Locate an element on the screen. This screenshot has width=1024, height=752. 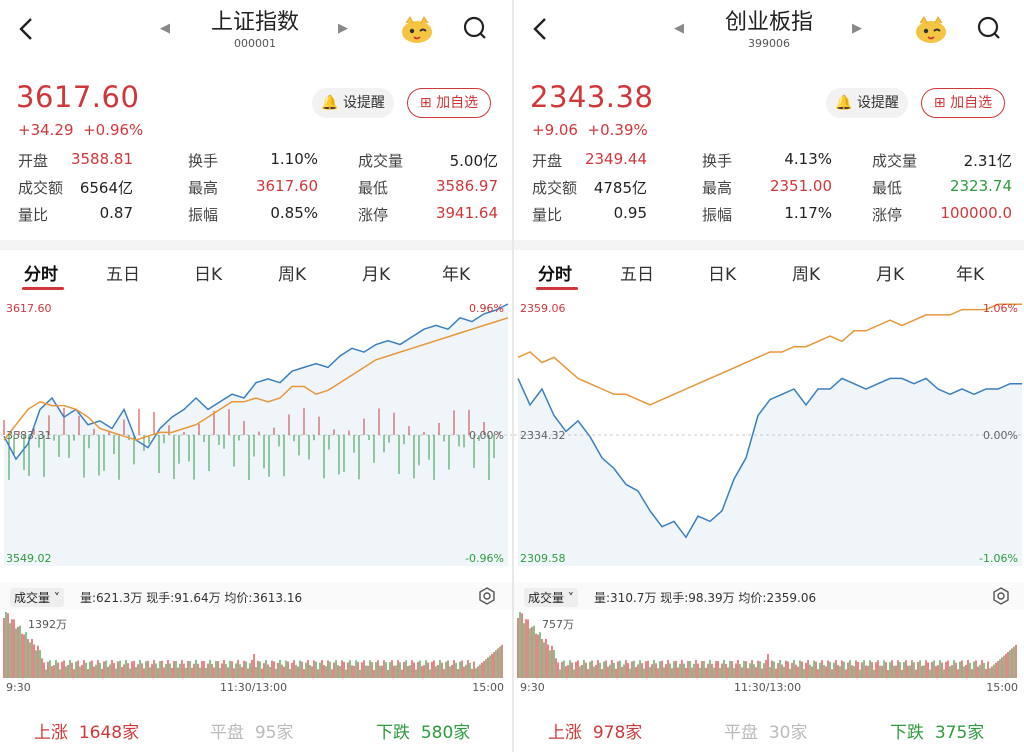
down-stat: 下跌 580家 is located at coordinates (423, 733).